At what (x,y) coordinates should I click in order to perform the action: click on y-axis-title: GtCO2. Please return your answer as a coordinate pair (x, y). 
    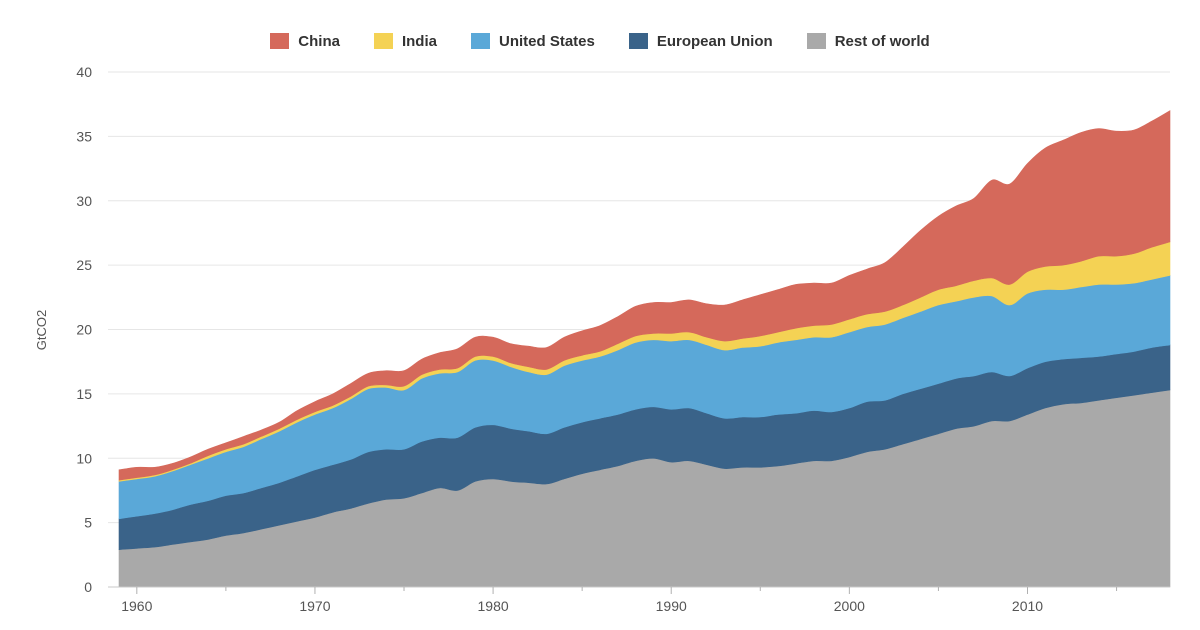
    Looking at the image, I should click on (41, 330).